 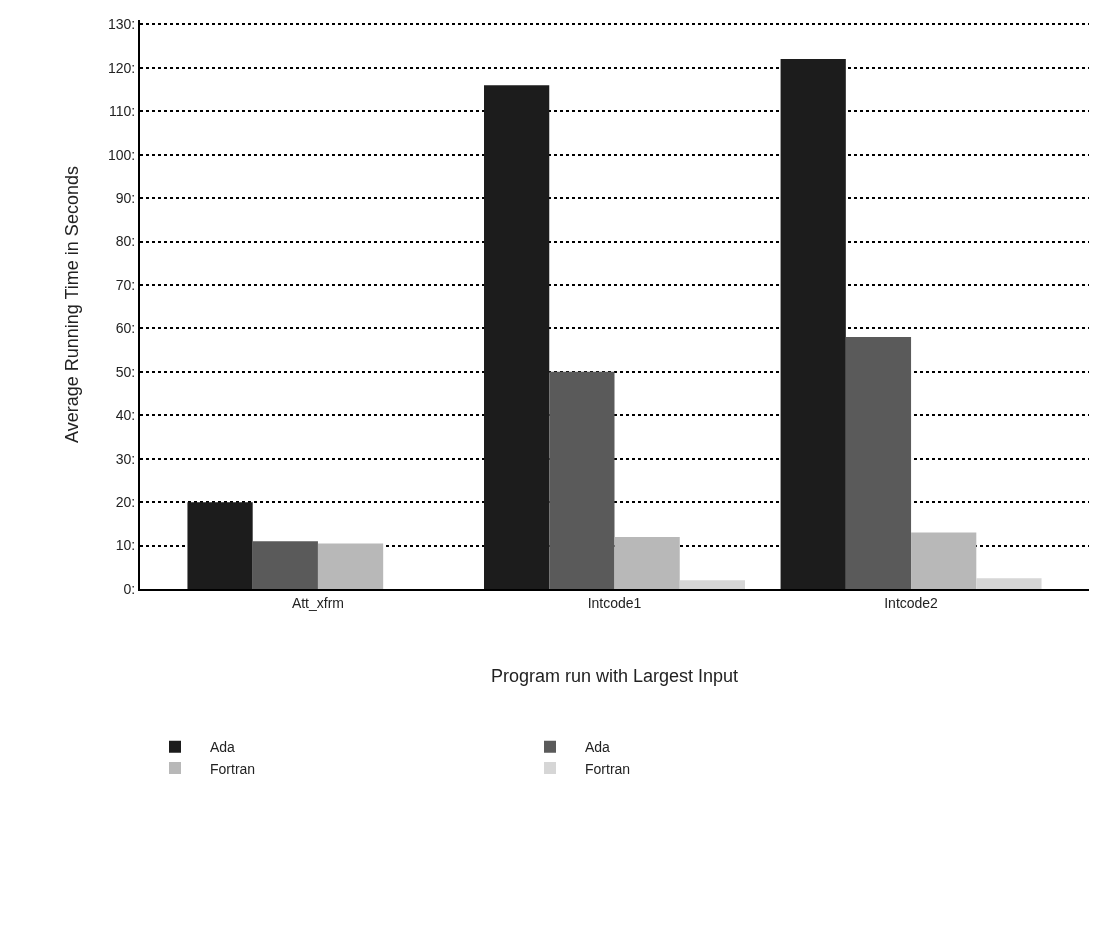 What do you see at coordinates (125, 458) in the screenshot?
I see `y-tick-label: 30:` at bounding box center [125, 458].